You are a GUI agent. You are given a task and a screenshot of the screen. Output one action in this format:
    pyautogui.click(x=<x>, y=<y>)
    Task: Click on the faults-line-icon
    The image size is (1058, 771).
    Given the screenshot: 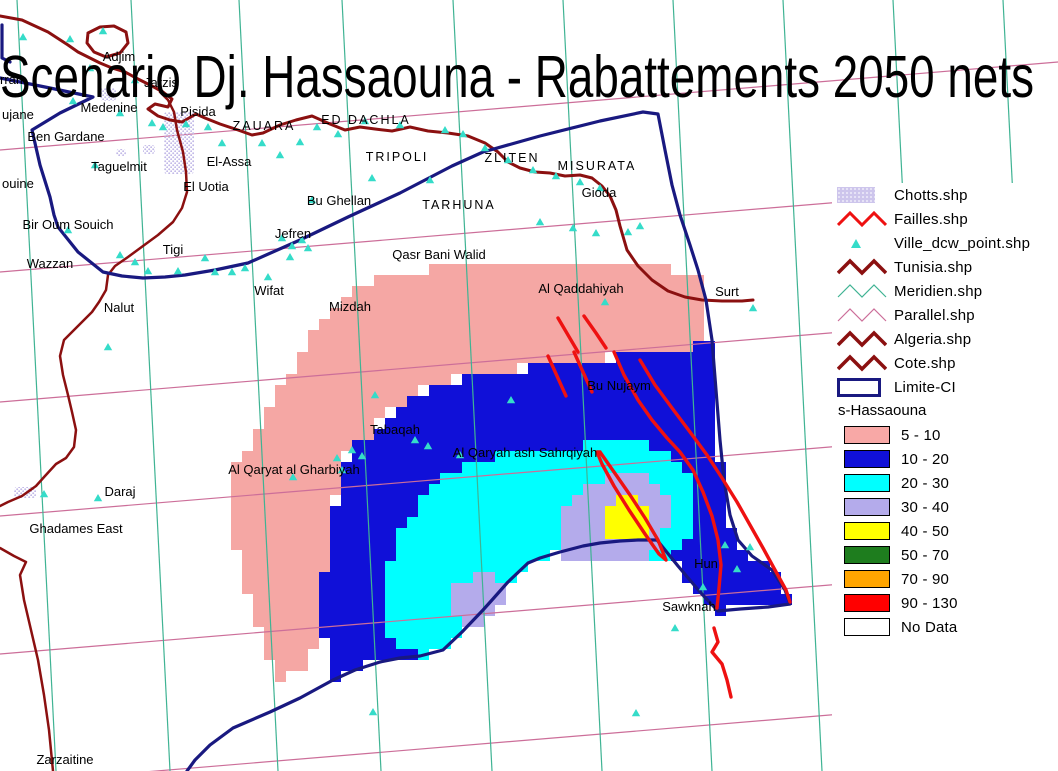 What is the action you would take?
    pyautogui.click(x=865, y=219)
    